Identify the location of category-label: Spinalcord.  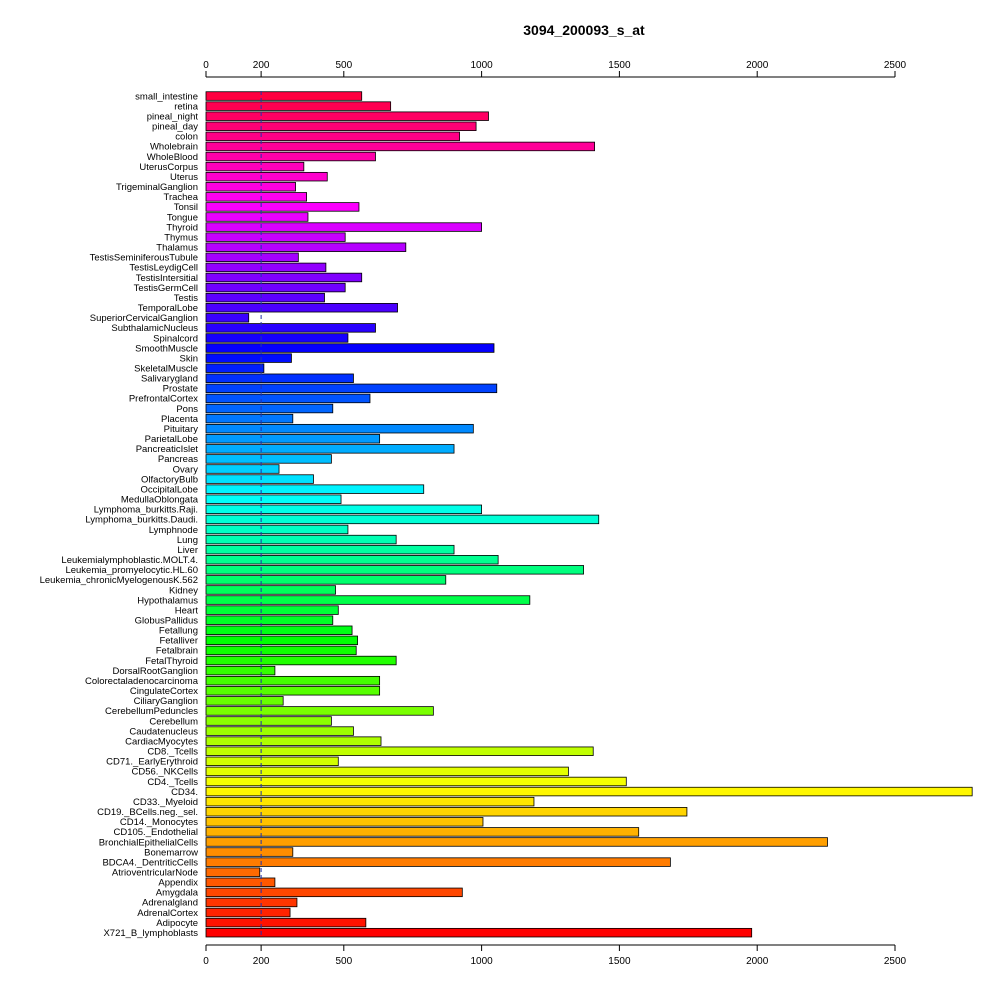
(175, 338).